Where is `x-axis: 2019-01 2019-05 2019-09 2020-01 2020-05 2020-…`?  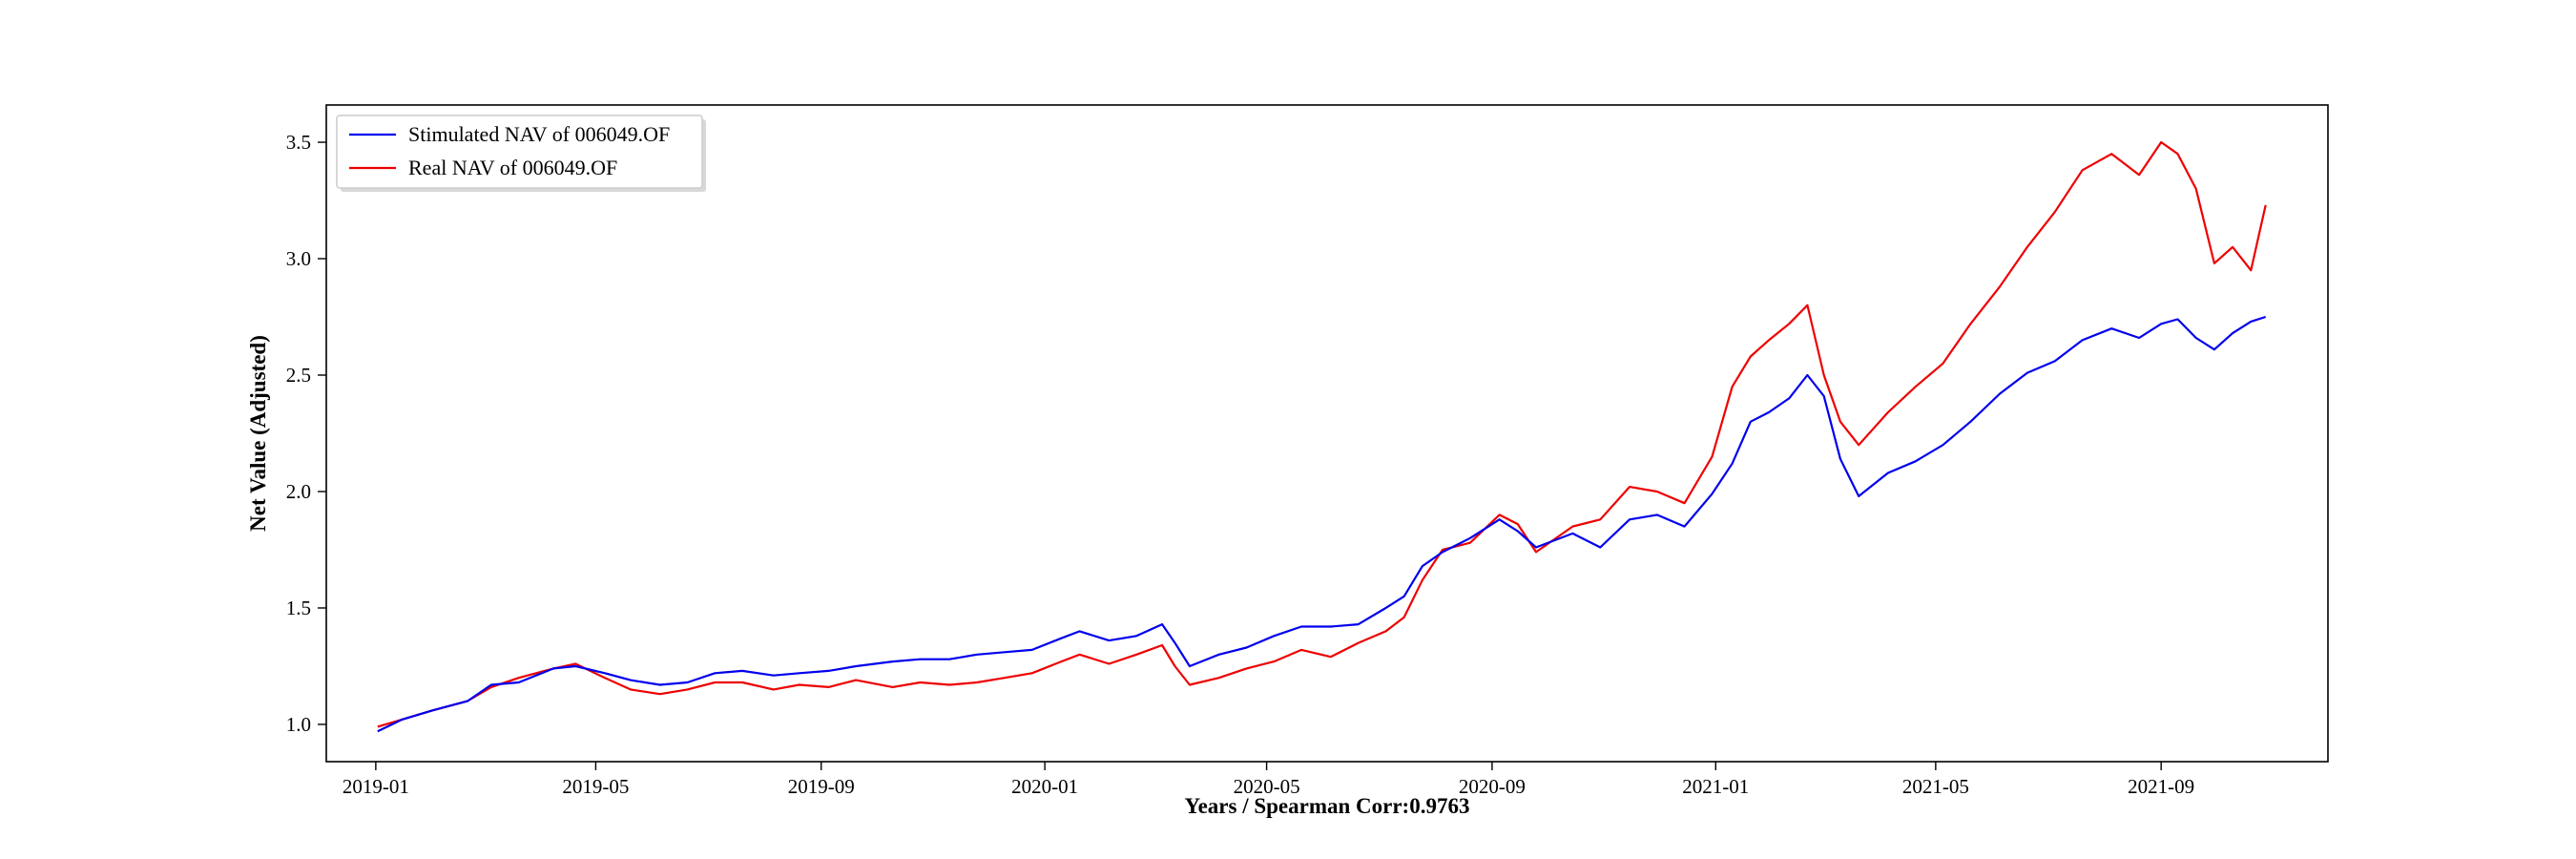 x-axis: 2019-01 2019-05 2019-09 2020-01 2020-05 2020-… is located at coordinates (1268, 780).